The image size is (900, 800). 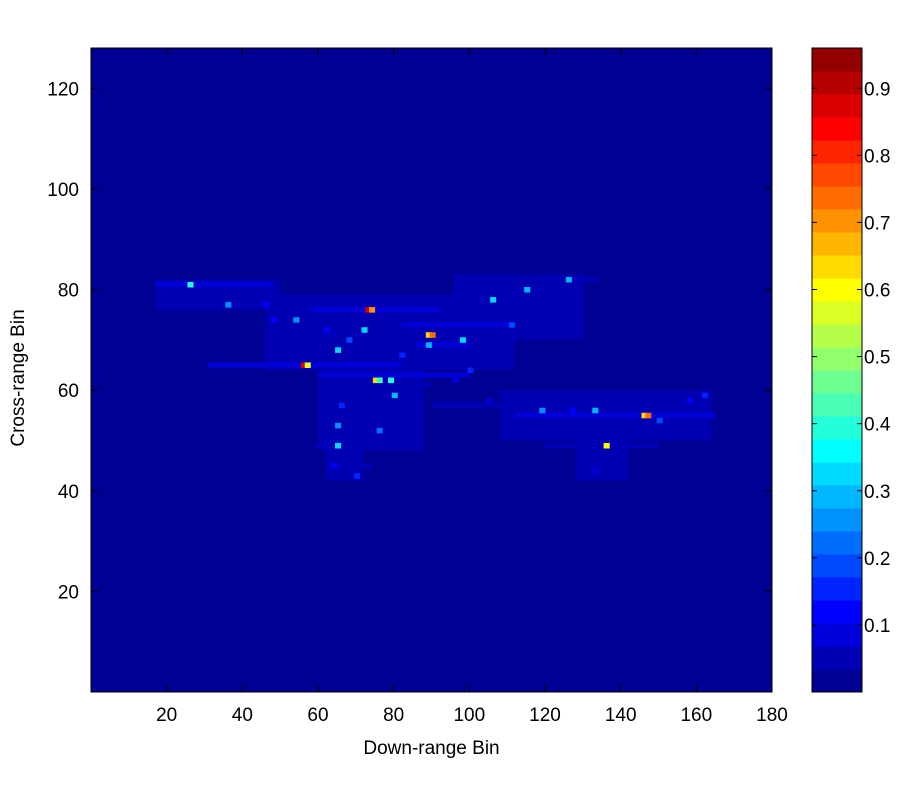 What do you see at coordinates (469, 715) in the screenshot?
I see `x-tick-label: 100` at bounding box center [469, 715].